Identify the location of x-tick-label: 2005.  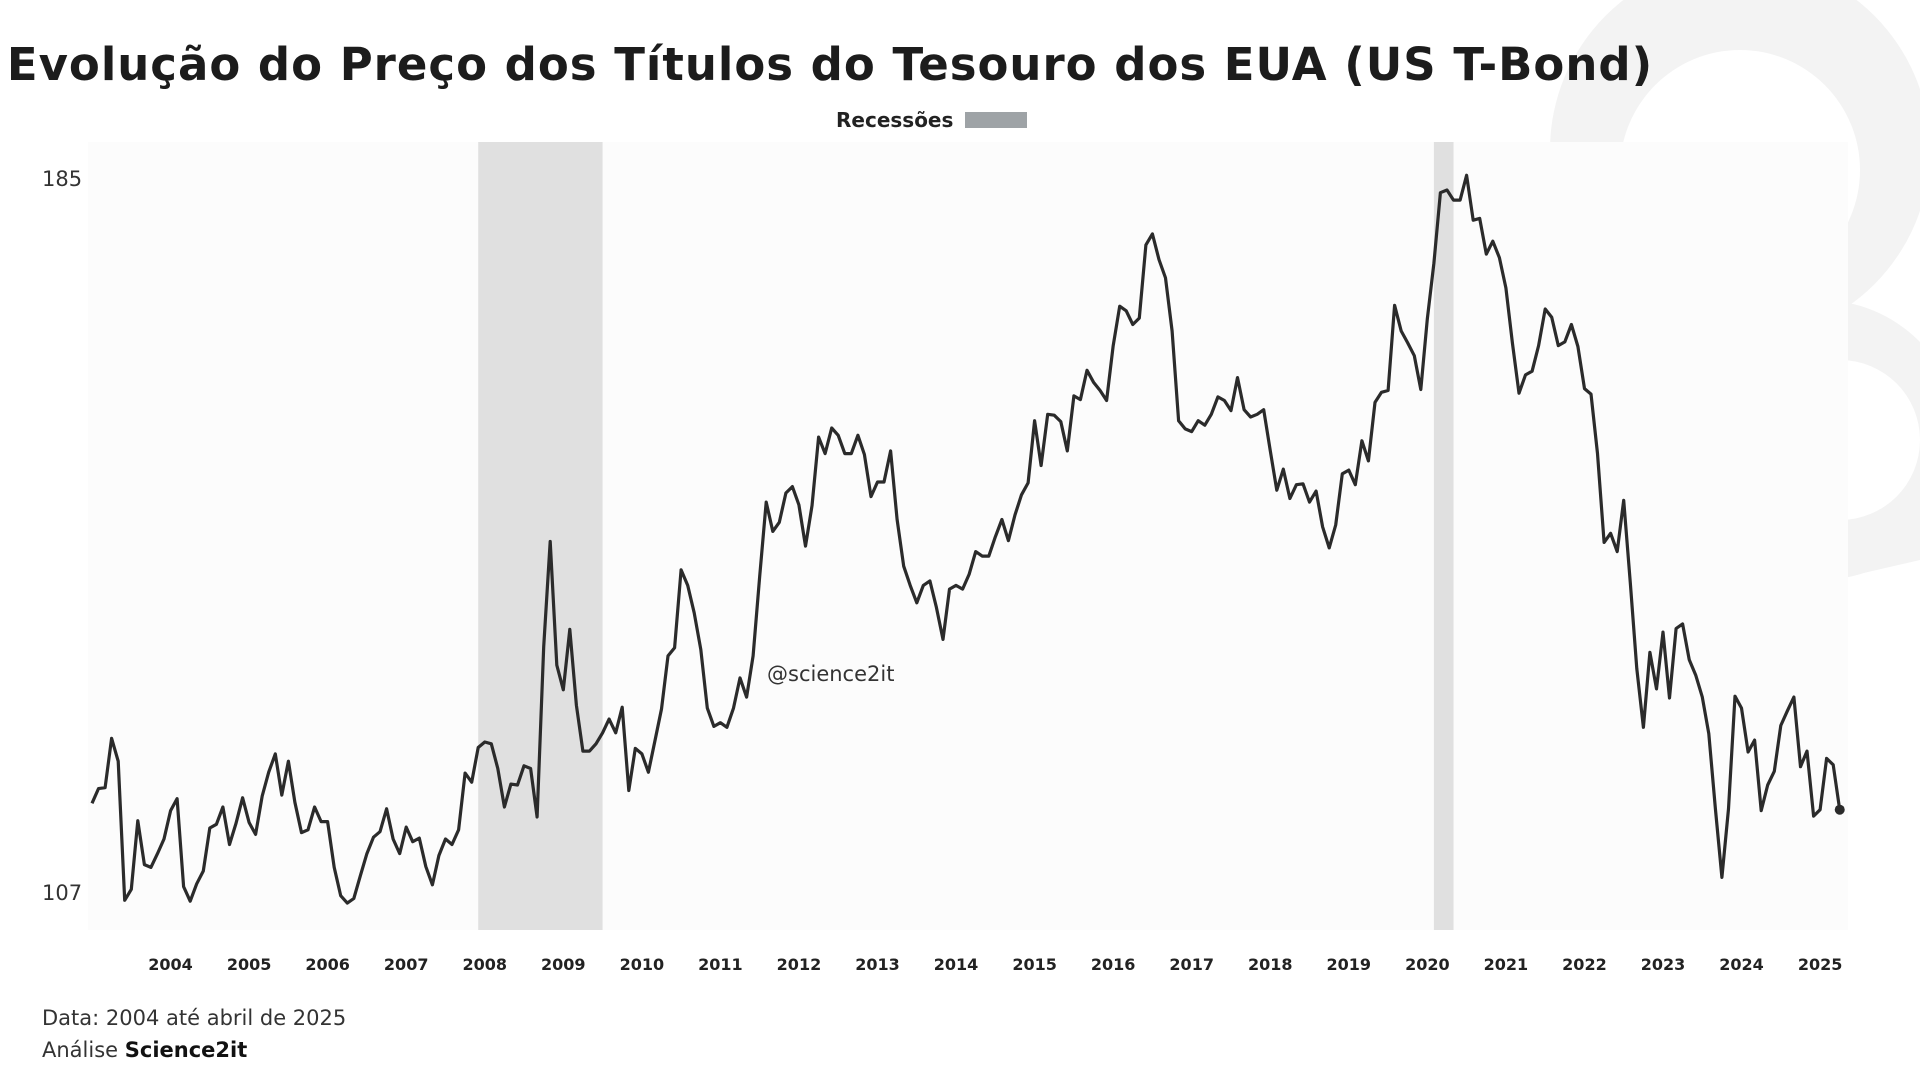
(249, 964).